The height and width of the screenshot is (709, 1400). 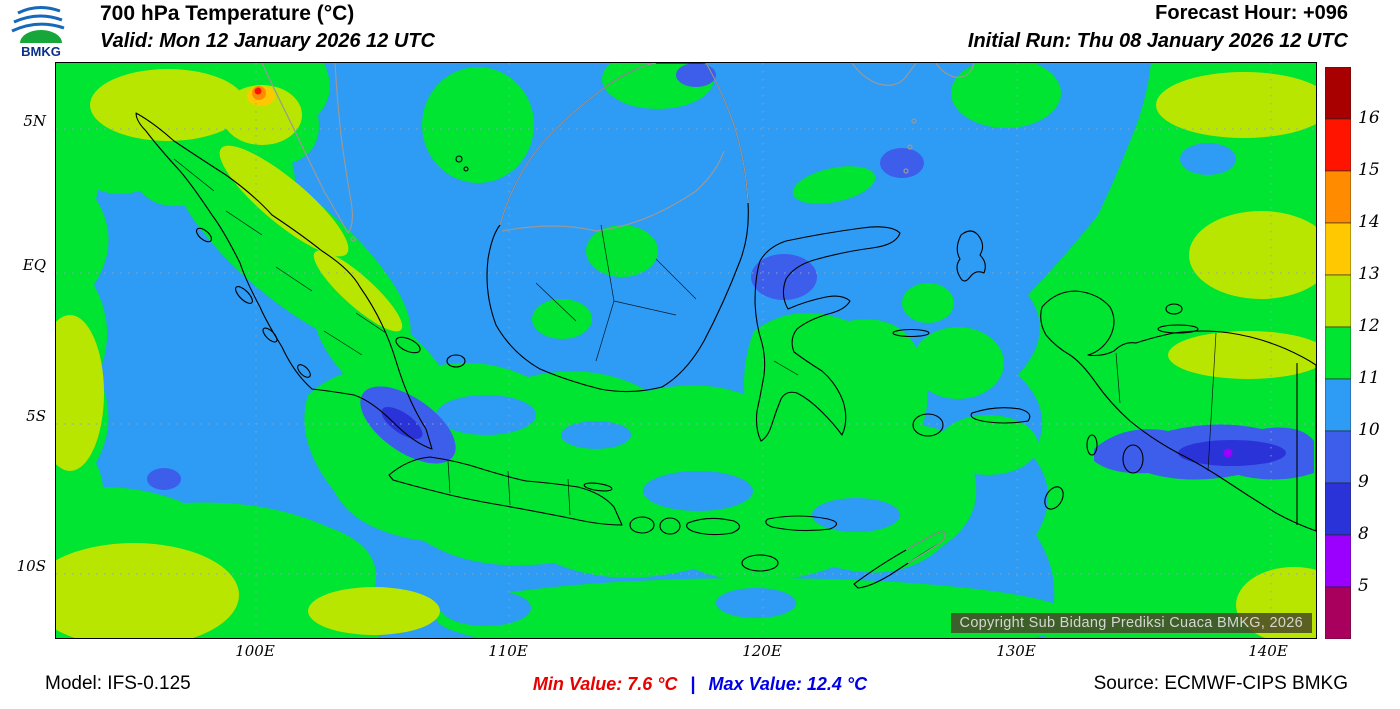 What do you see at coordinates (1369, 274) in the screenshot?
I see `legend-tick: 13` at bounding box center [1369, 274].